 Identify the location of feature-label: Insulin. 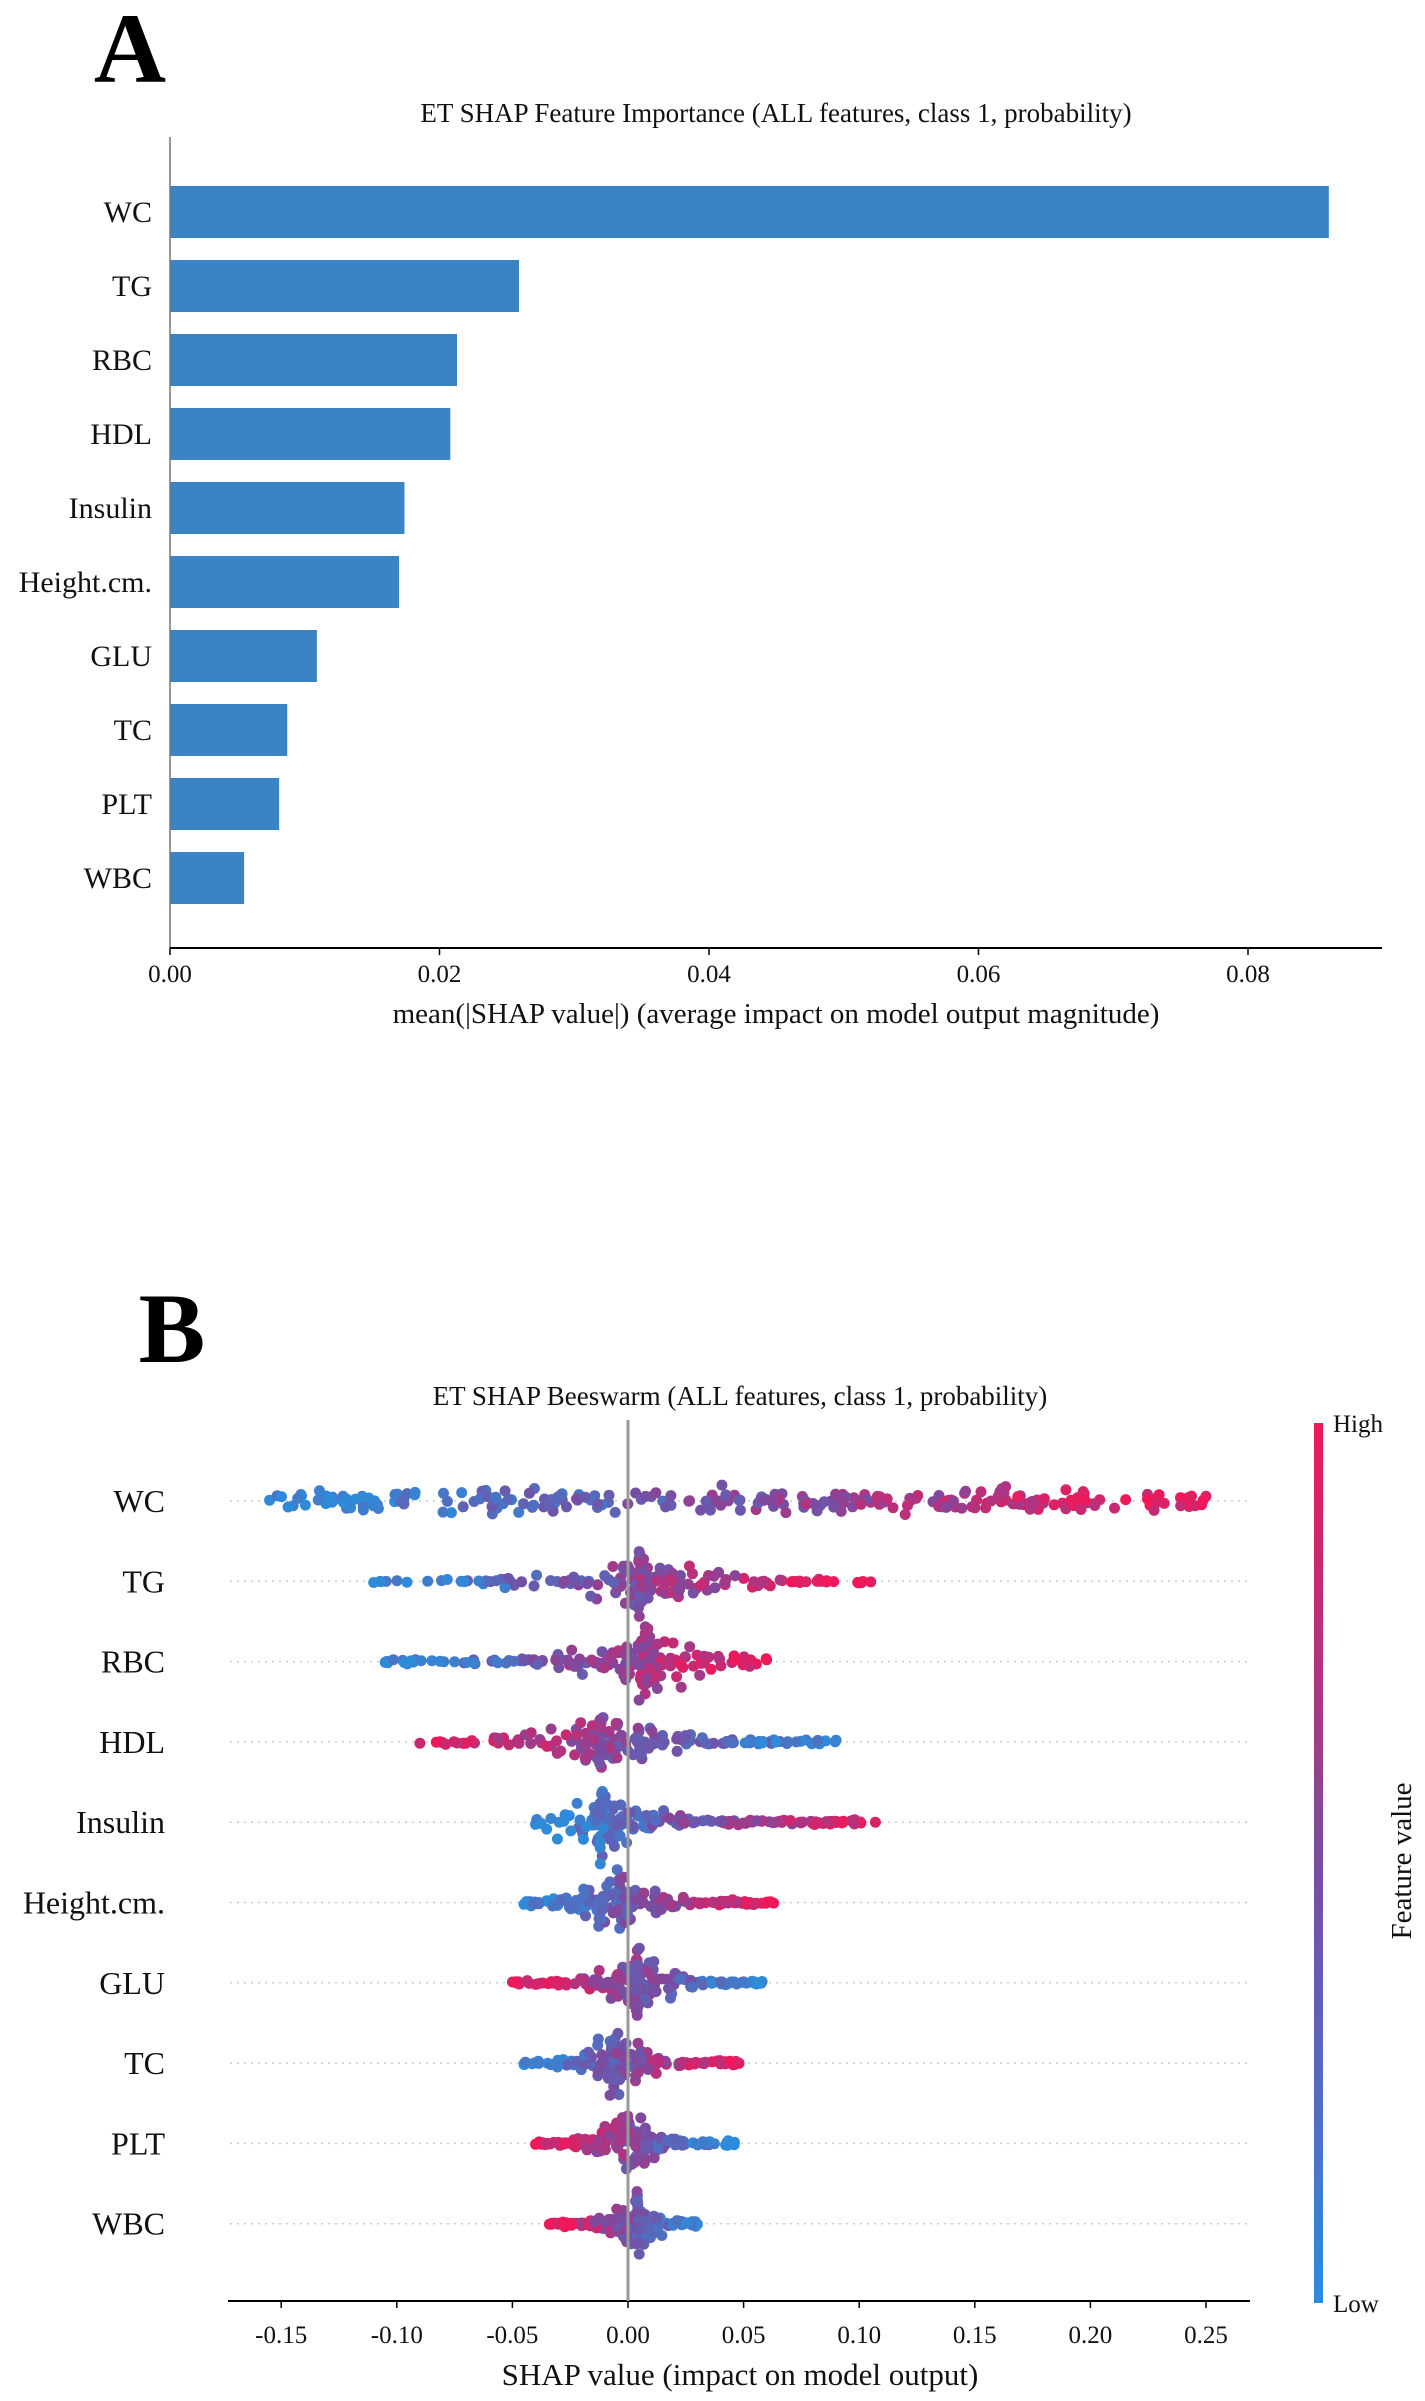
(120, 1822).